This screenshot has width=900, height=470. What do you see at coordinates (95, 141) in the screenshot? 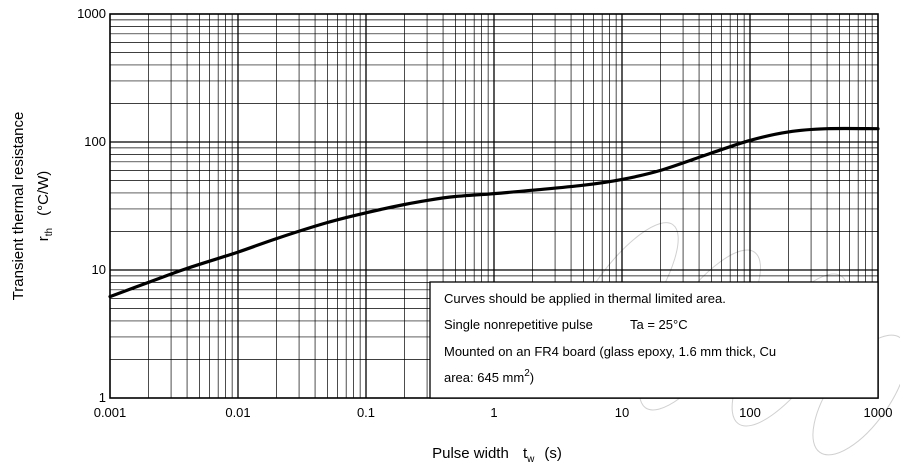
I see `y-tick-label: 100` at bounding box center [95, 141].